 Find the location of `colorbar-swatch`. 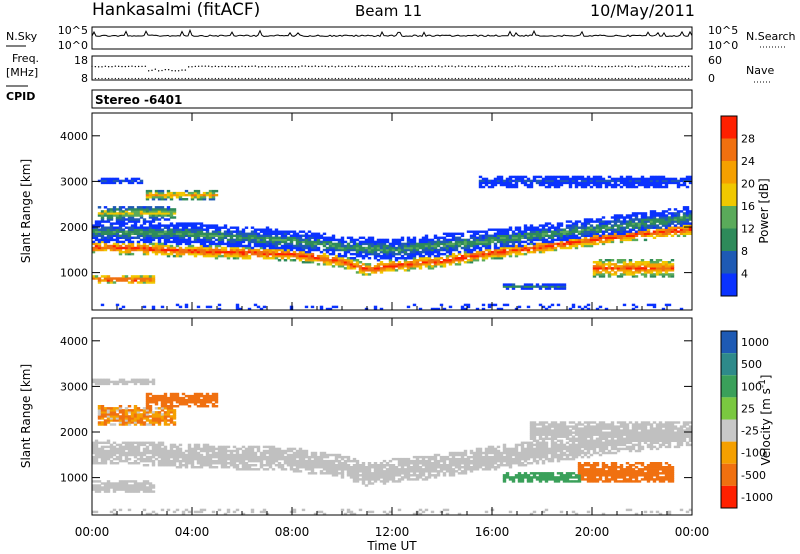

colorbar-swatch is located at coordinates (729, 127).